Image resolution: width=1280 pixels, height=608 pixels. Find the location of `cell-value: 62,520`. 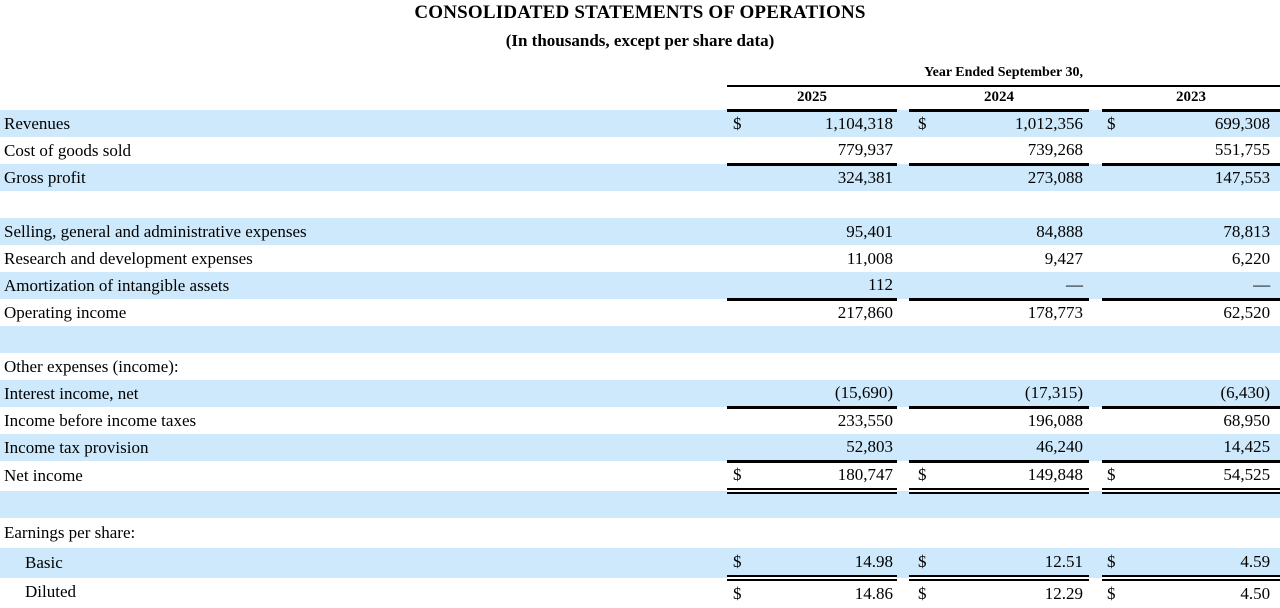

cell-value: 62,520 is located at coordinates (1247, 313).